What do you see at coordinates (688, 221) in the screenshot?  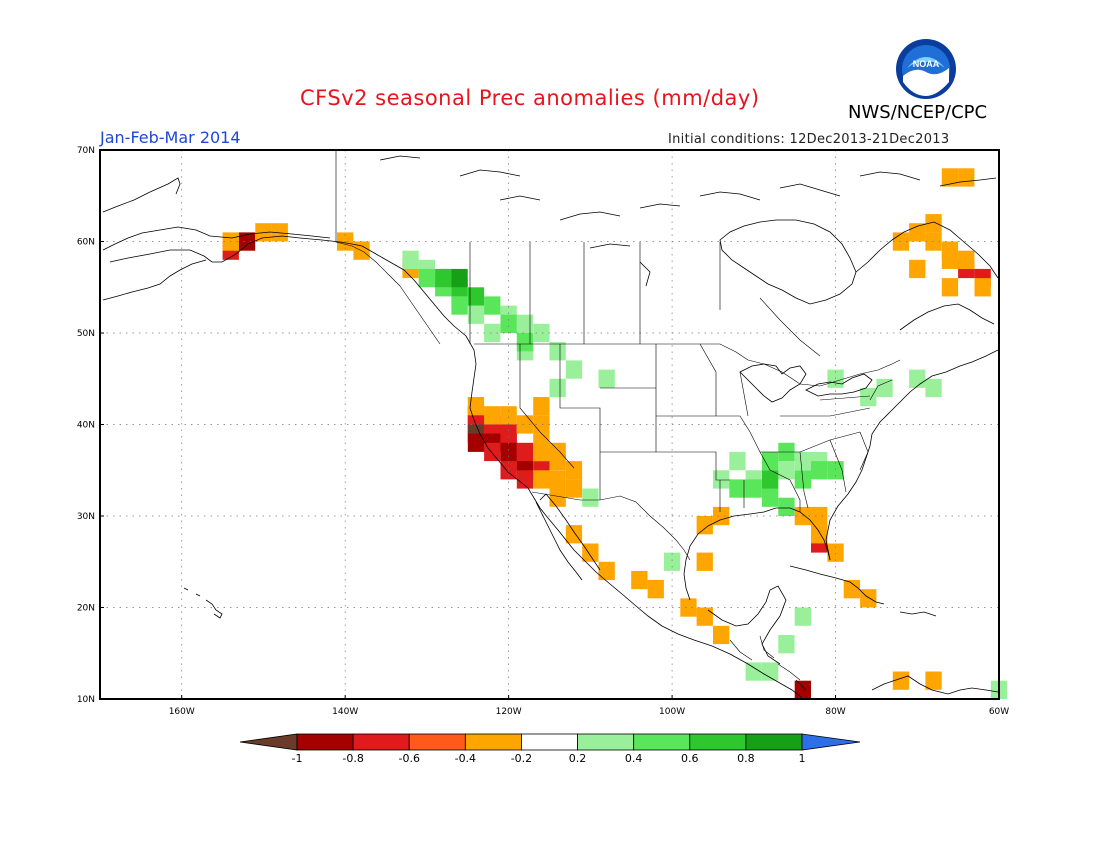 I see `coast-arctic-islands` at bounding box center [688, 221].